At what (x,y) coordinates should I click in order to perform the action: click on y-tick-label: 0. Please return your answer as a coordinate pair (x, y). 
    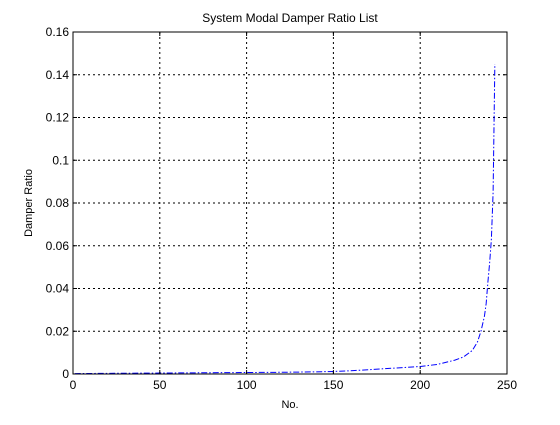
    Looking at the image, I should click on (65, 374).